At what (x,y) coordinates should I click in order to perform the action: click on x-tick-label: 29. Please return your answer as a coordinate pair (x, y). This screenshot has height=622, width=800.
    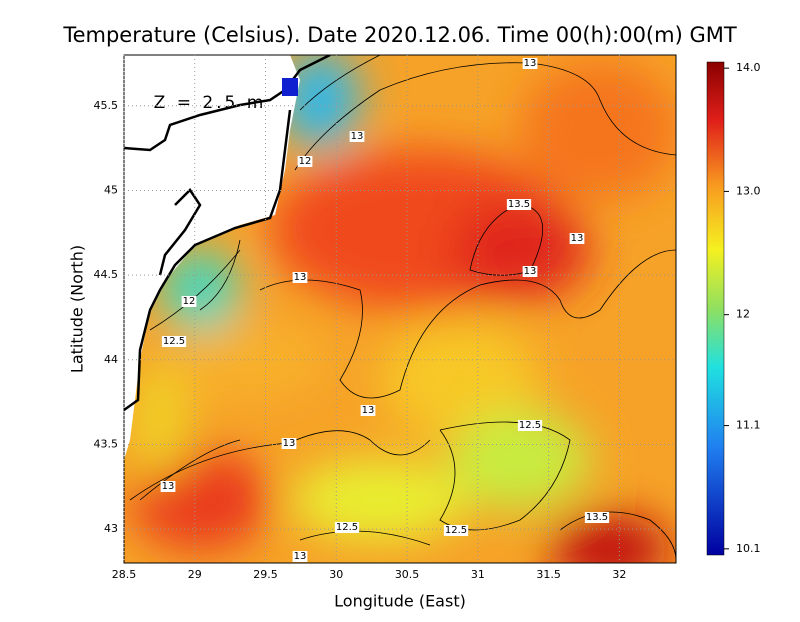
    Looking at the image, I should click on (195, 574).